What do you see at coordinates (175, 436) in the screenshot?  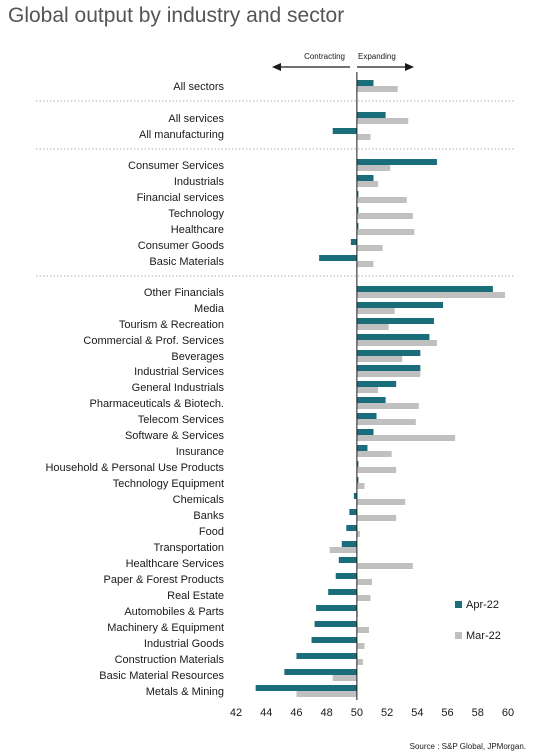 I see `category-label: Software & Services` at bounding box center [175, 436].